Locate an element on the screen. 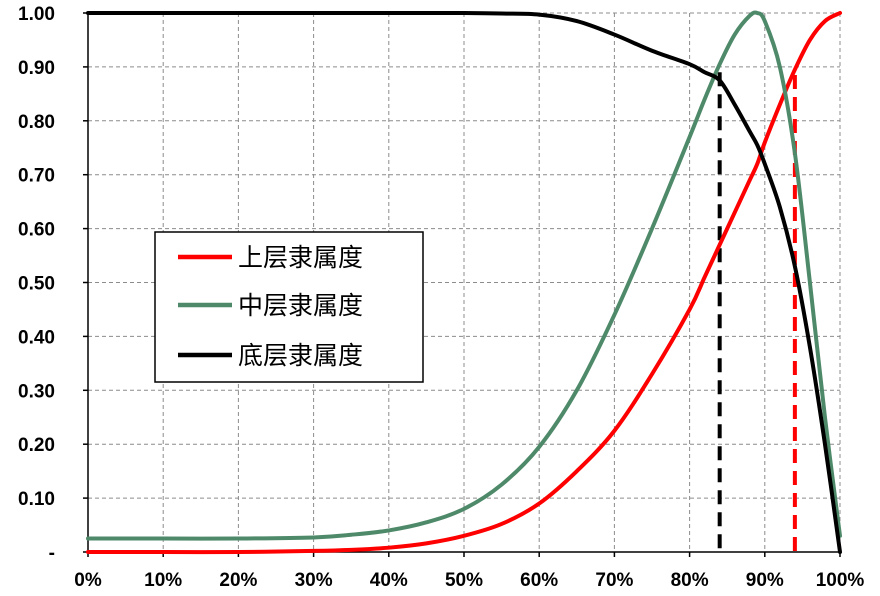 This screenshot has height=596, width=880. x-axis-ticks: 0% 10% 20% 30% 40% 50% 60% 70% 80% 90% 100% is located at coordinates (469, 580).